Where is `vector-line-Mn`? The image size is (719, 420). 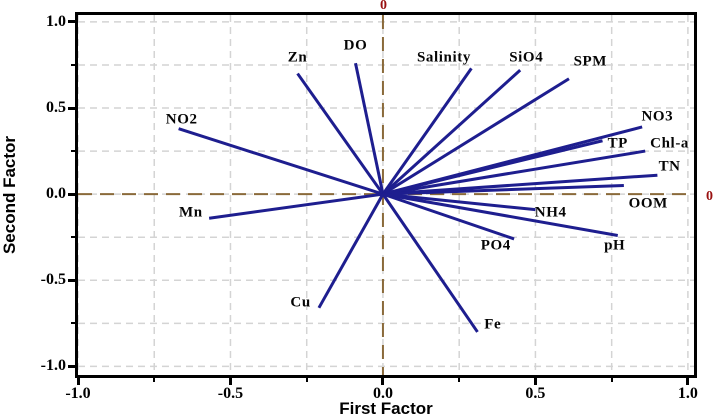 vector-line-Mn is located at coordinates (296, 206).